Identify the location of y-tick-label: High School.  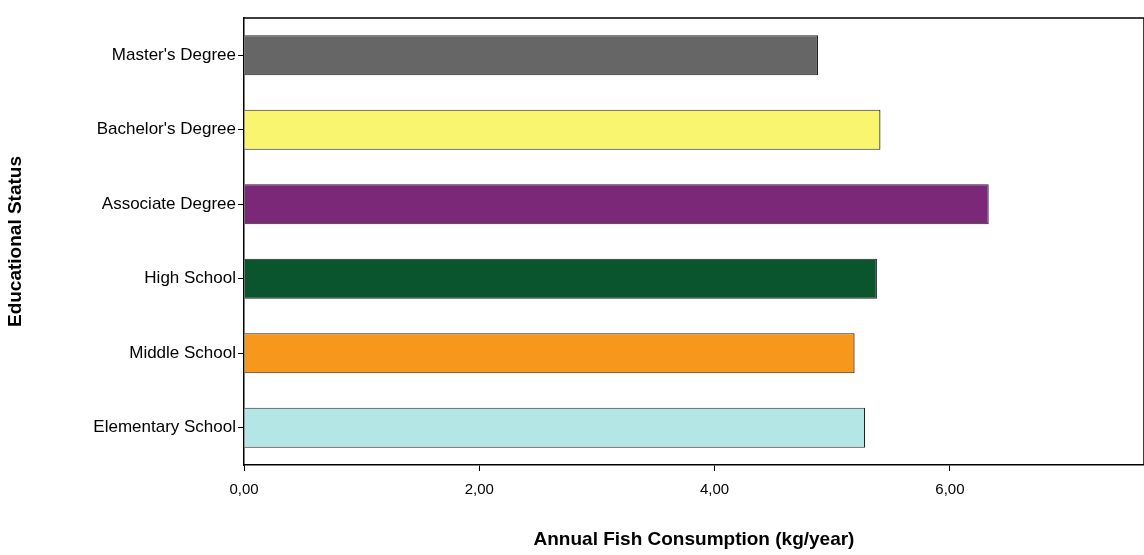
(190, 278).